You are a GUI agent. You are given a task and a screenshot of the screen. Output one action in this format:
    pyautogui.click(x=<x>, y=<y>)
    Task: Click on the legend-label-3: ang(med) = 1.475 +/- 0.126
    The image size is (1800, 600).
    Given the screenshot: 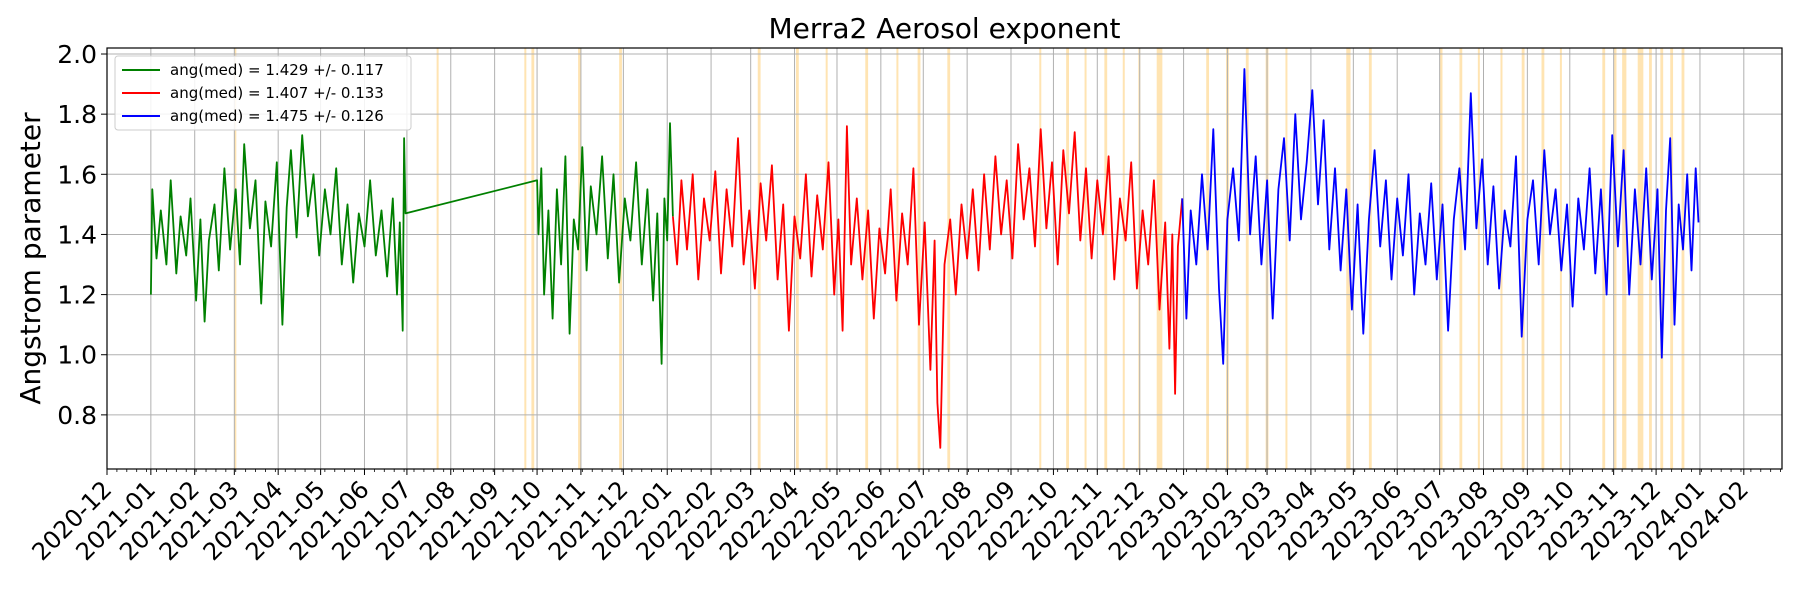 What is the action you would take?
    pyautogui.click(x=277, y=116)
    